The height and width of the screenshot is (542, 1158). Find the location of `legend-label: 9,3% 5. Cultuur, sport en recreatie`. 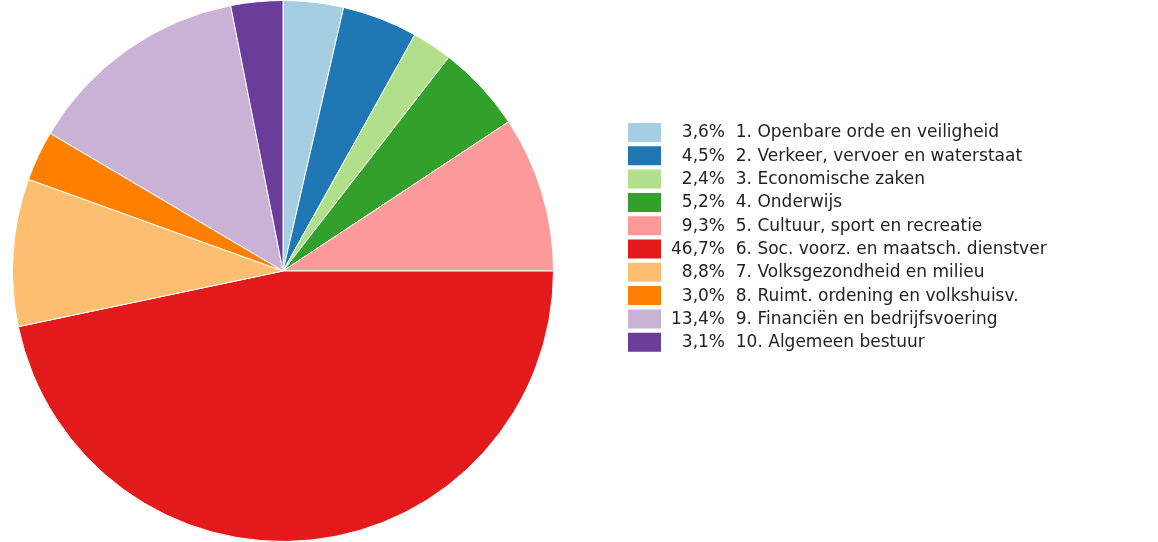

legend-label: 9,3% 5. Cultuur, sport en recreatie is located at coordinates (832, 224).